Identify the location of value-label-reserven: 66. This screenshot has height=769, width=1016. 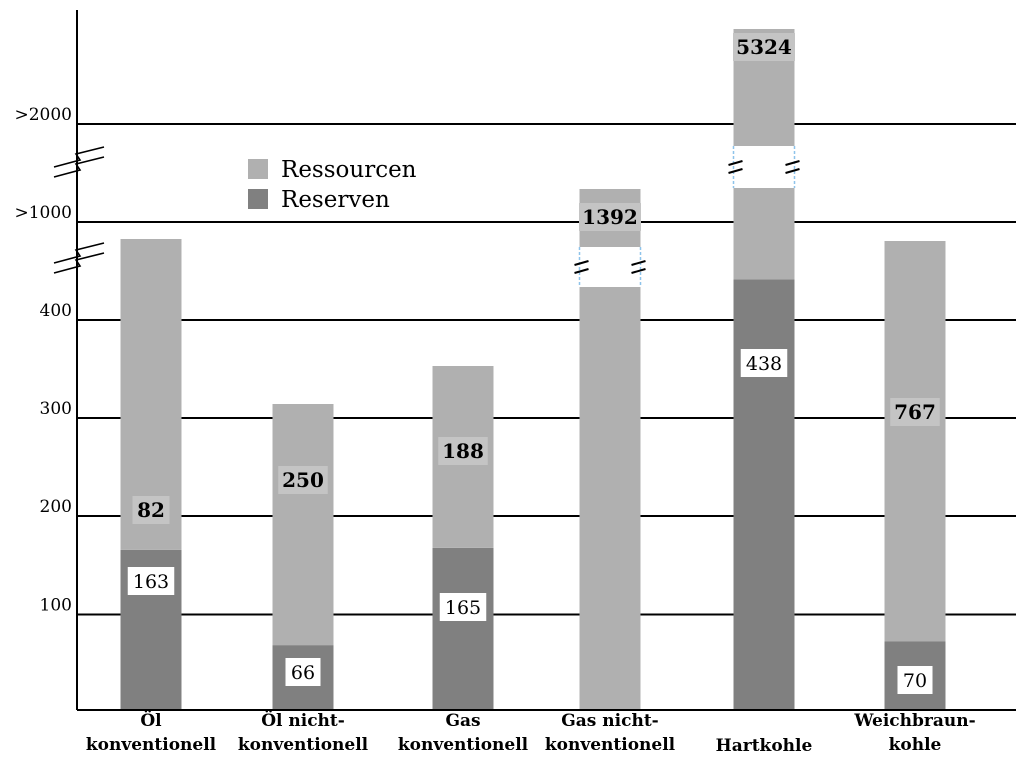
(303, 673).